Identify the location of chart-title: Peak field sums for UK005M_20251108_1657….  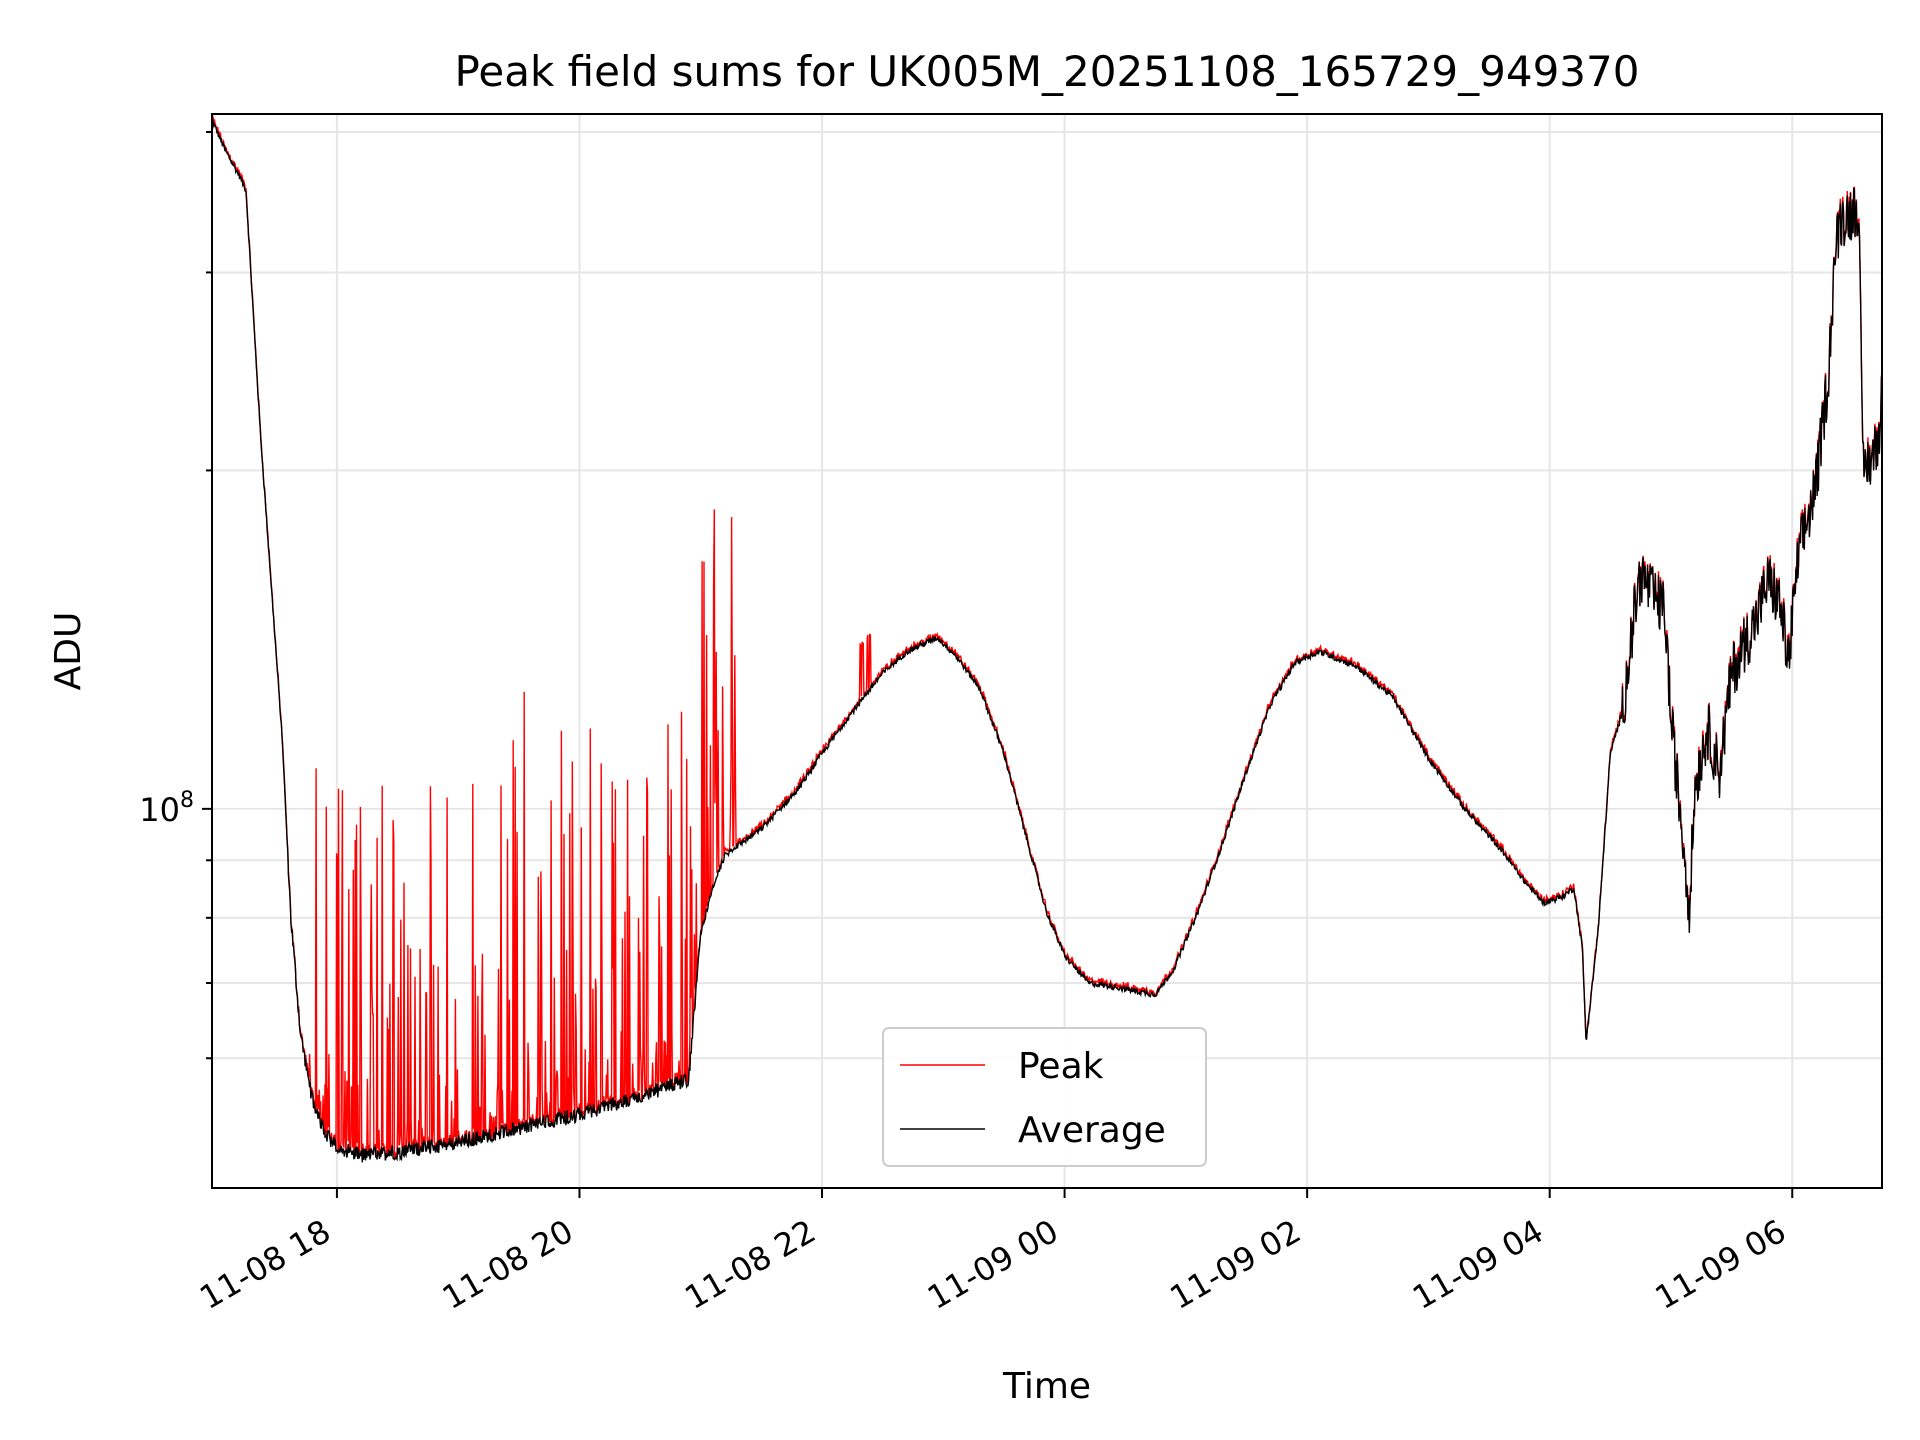
(1047, 71).